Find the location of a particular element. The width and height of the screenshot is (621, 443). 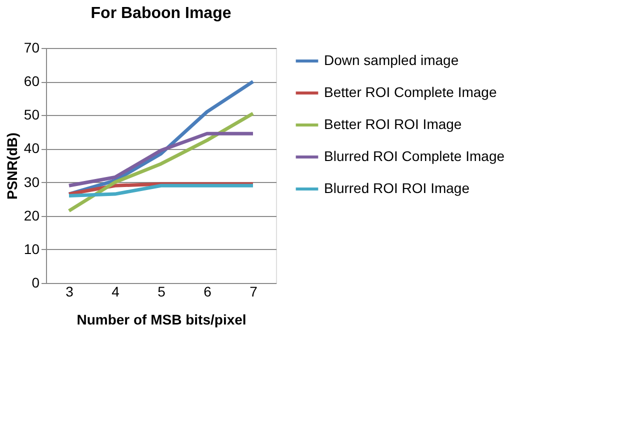

legend-label: Better ROI Complete Image is located at coordinates (410, 92).